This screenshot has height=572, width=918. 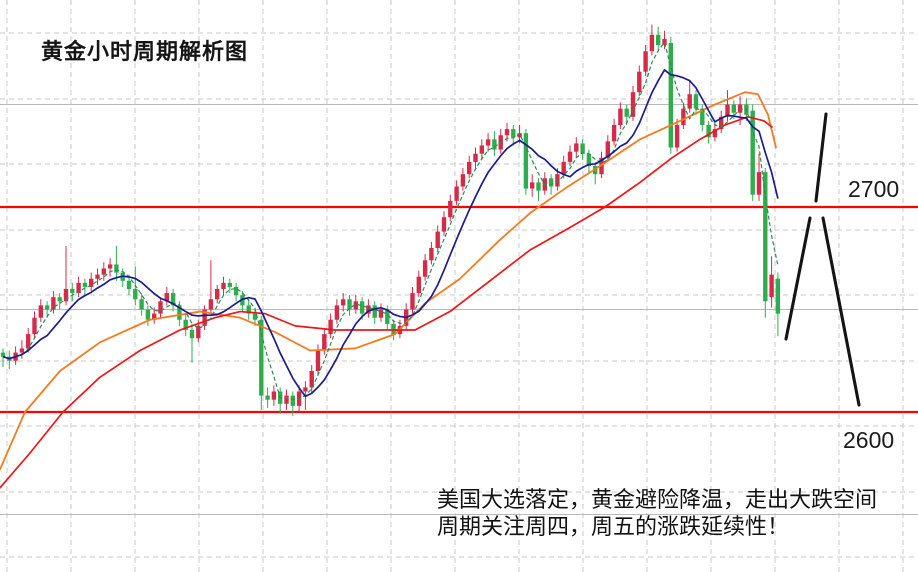 I want to click on chart-title: 黄金小时周期解析图, so click(x=145, y=51).